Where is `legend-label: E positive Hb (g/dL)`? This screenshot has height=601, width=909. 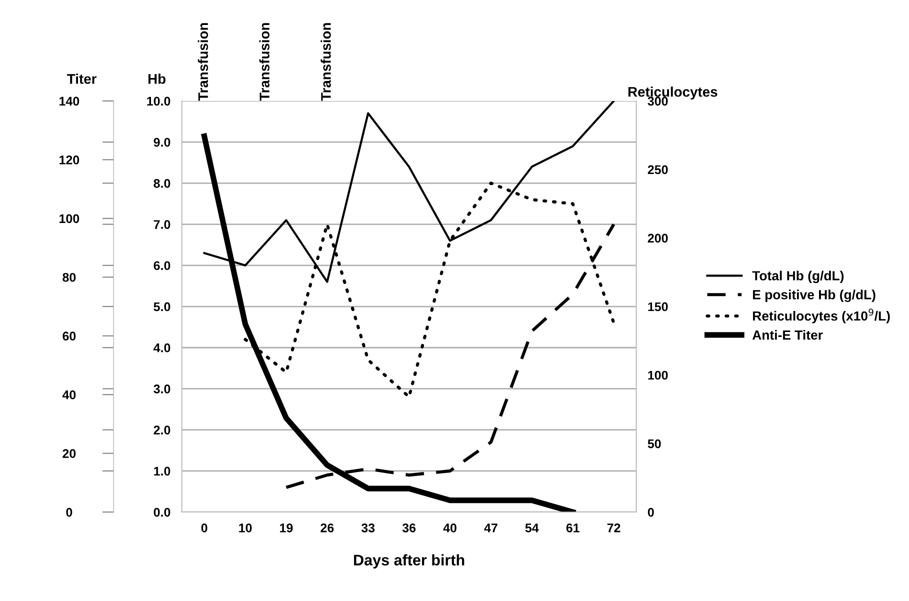
legend-label: E positive Hb (g/dL) is located at coordinates (814, 296).